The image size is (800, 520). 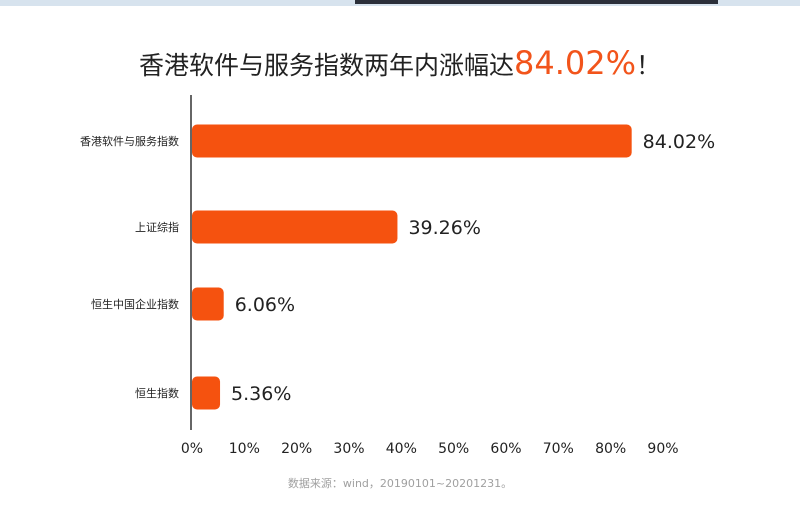 What do you see at coordinates (679, 142) in the screenshot?
I see `value-label-1: 84.02%` at bounding box center [679, 142].